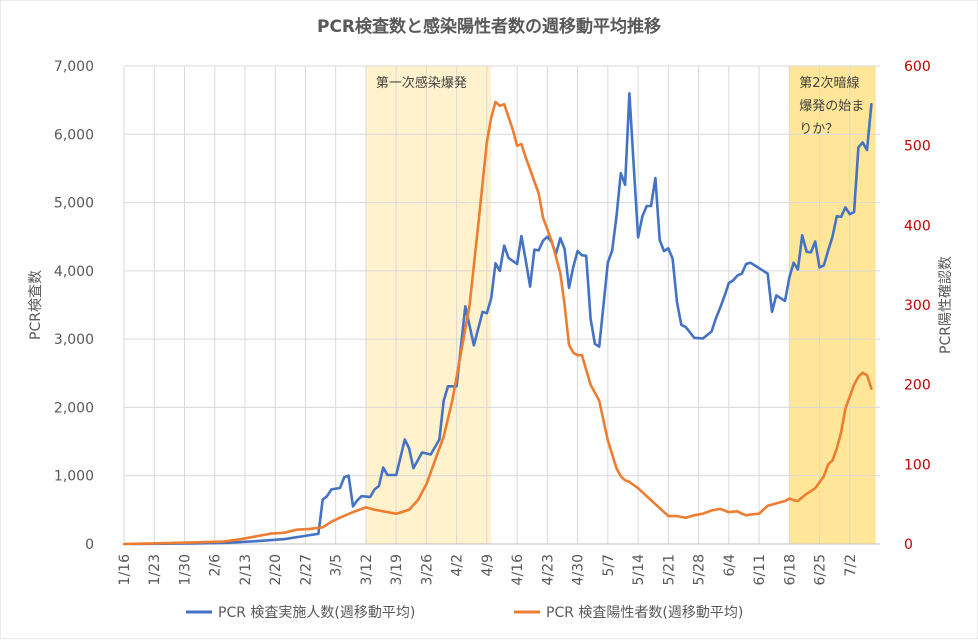 The image size is (978, 643). I want to click on y-tick-label-right: 300, so click(917, 306).